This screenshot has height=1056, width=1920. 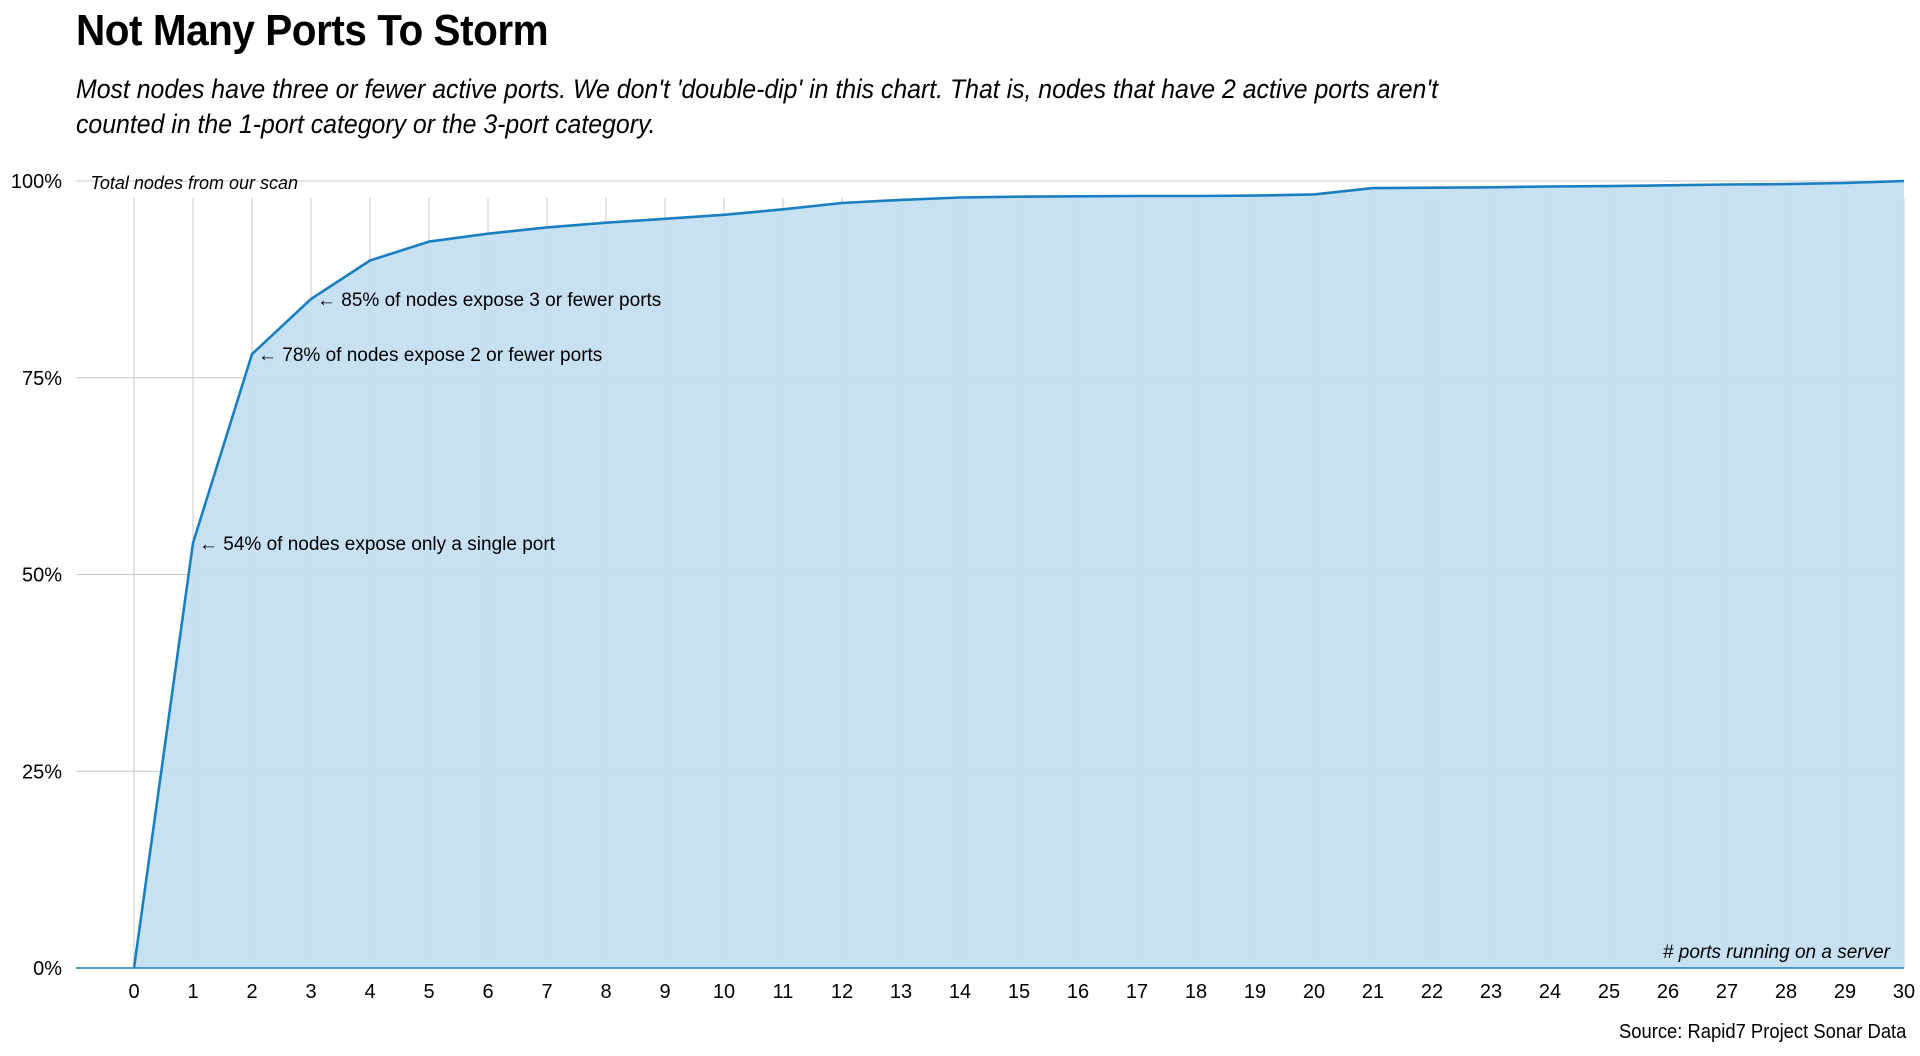 I want to click on x-tick-label: 15, so click(x=1019, y=992).